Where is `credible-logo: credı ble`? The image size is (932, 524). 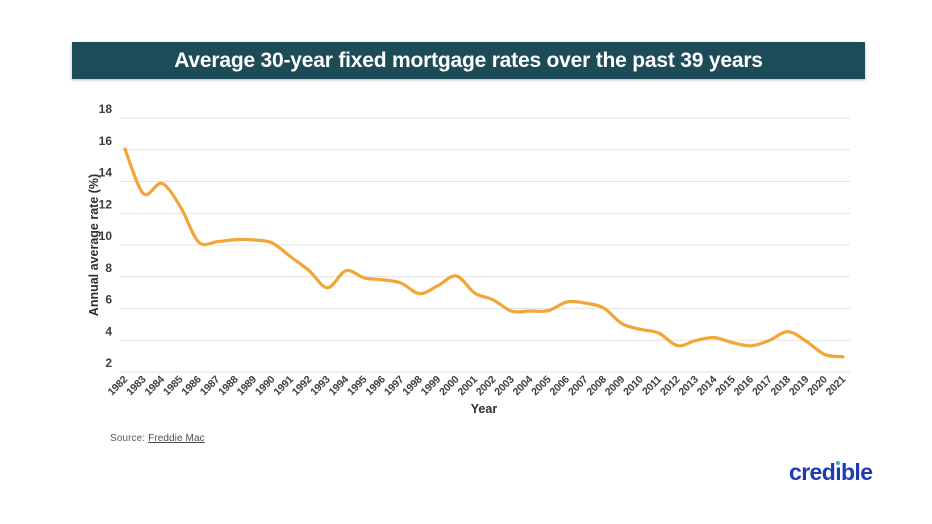
credible-logo: credı ble is located at coordinates (831, 472).